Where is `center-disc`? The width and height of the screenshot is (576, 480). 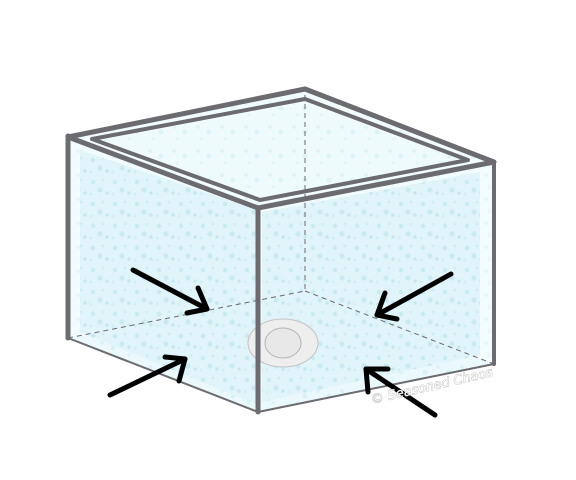
center-disc is located at coordinates (283, 343).